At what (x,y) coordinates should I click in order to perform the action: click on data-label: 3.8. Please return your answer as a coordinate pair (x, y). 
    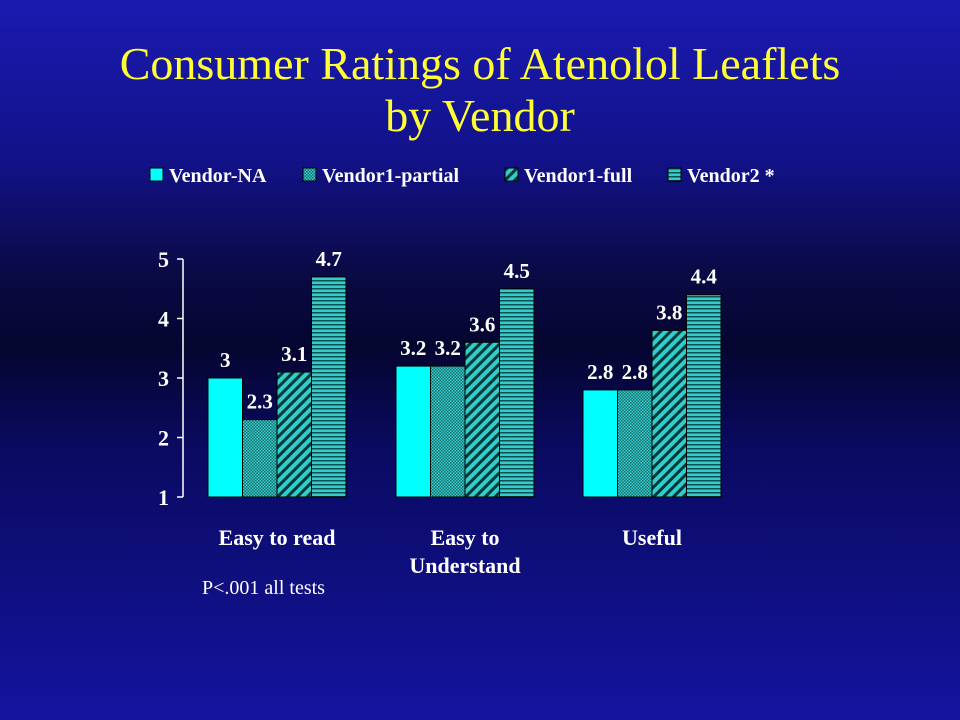
    Looking at the image, I should click on (669, 312).